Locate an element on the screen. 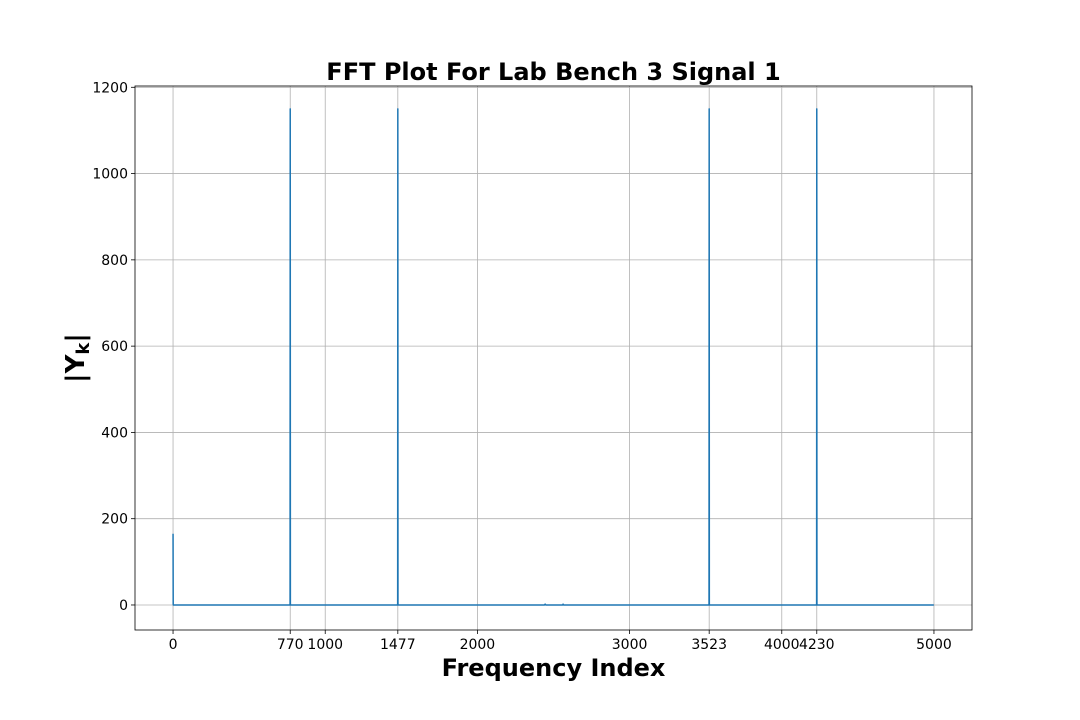 The width and height of the screenshot is (1080, 720). y-tick-label: 400 is located at coordinates (114, 433).